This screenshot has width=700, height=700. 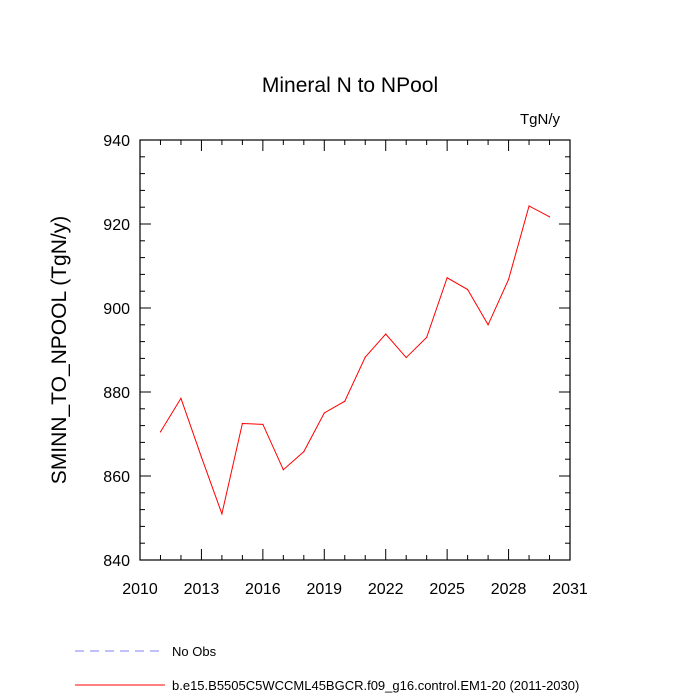 I want to click on x-tick-label: 2025, so click(x=447, y=589).